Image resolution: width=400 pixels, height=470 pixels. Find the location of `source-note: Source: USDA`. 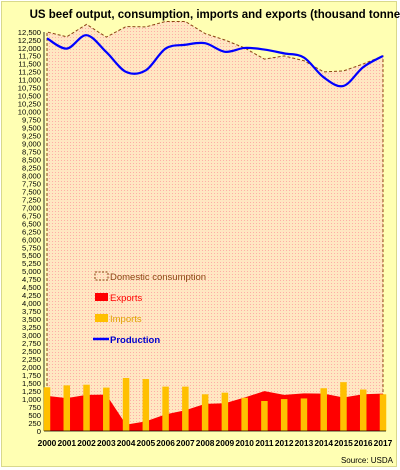

source-note: Source: USDA is located at coordinates (367, 460).